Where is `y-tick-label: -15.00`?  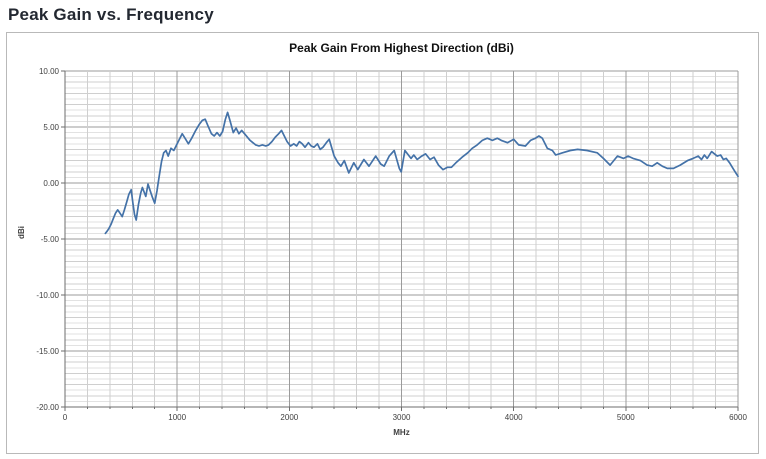 y-tick-label: -15.00 is located at coordinates (47, 351).